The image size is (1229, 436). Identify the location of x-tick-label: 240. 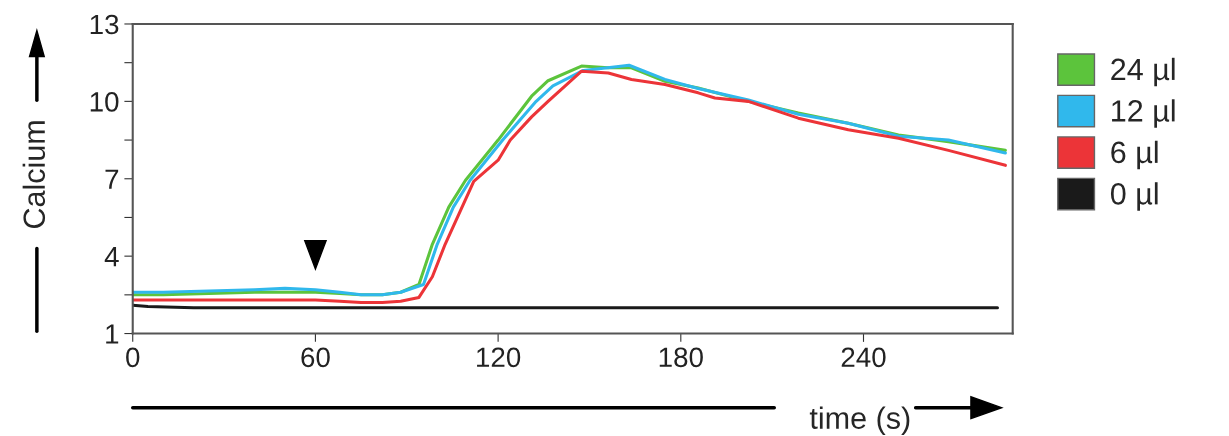
(863, 357).